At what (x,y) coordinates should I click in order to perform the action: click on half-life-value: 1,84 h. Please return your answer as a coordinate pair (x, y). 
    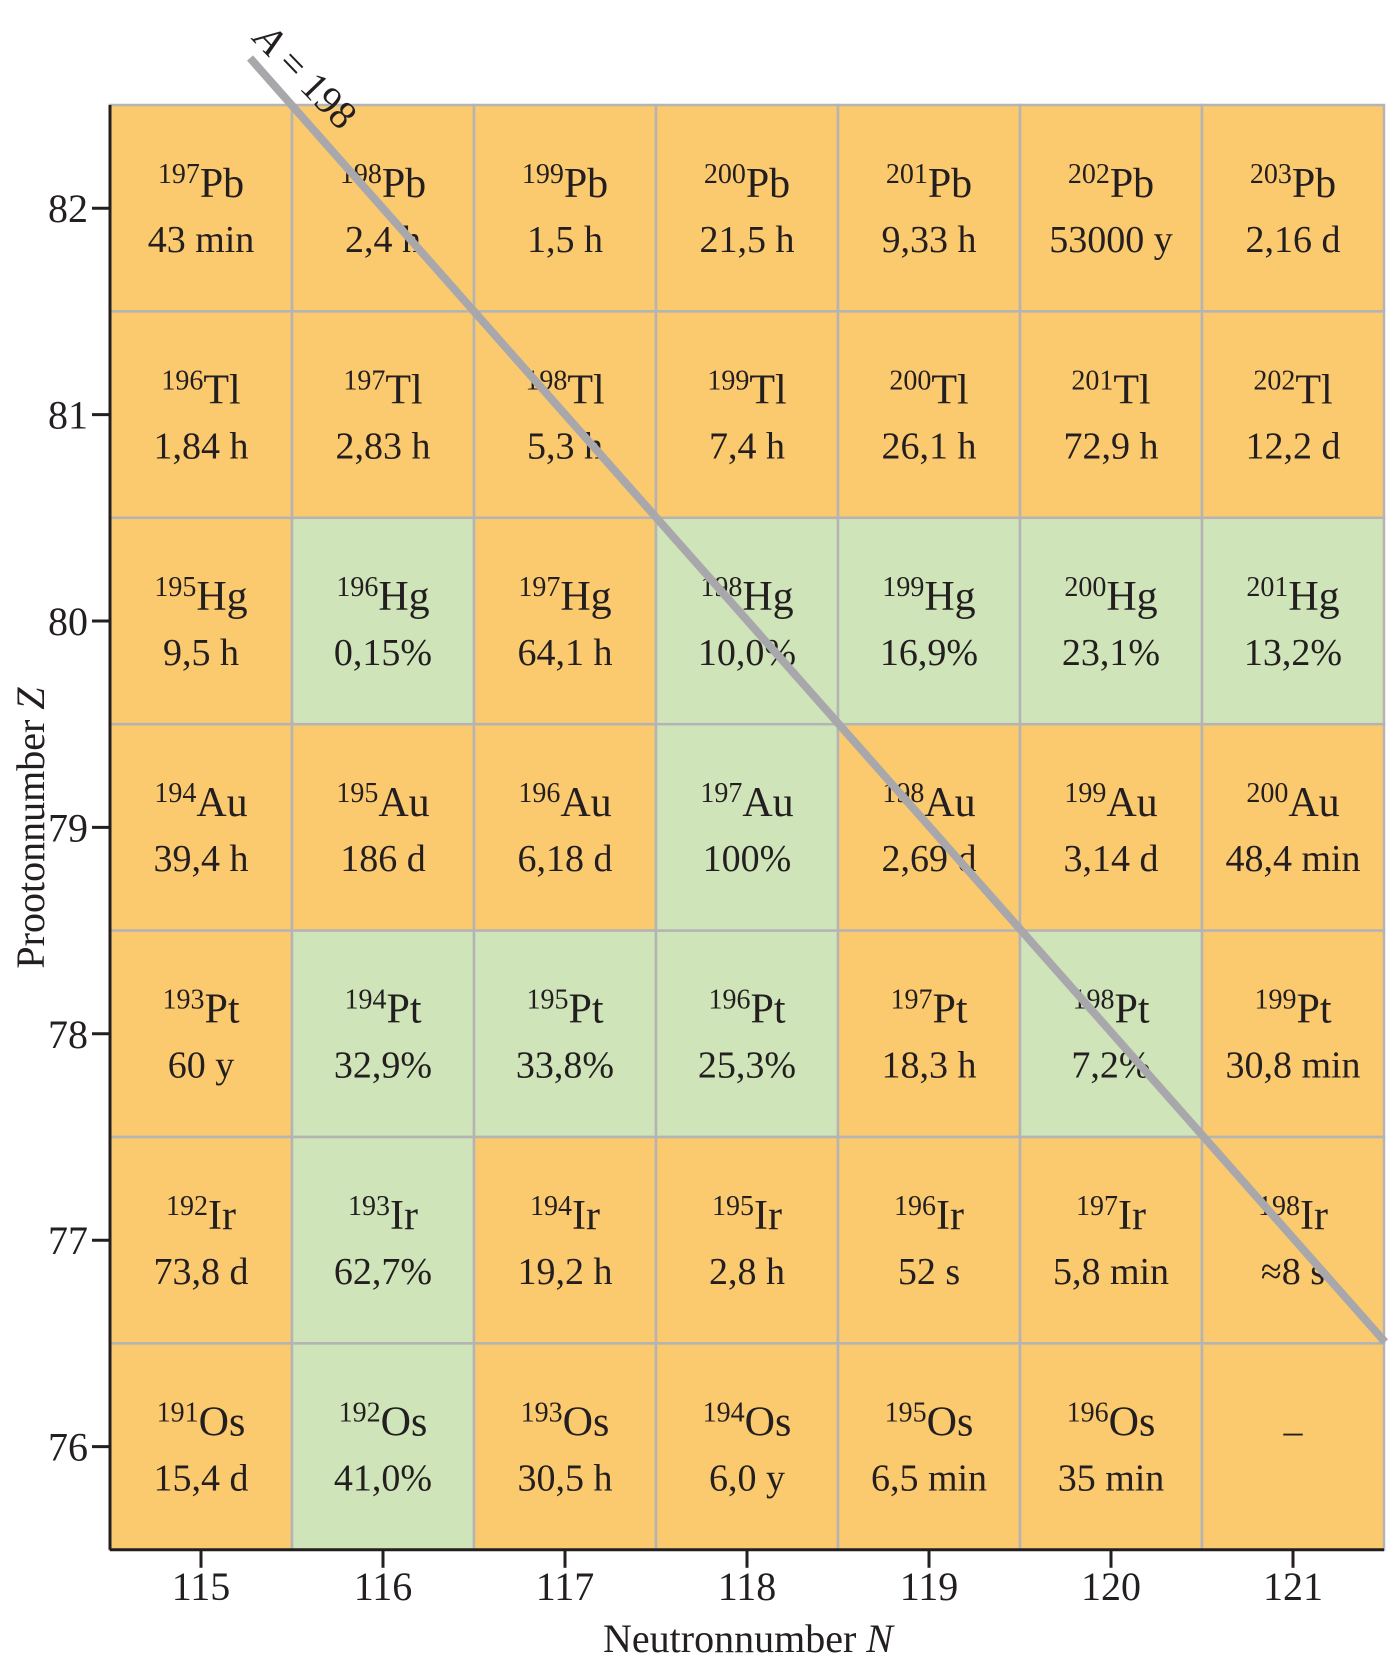
    Looking at the image, I should click on (201, 446).